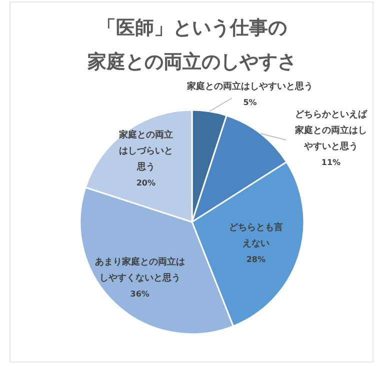 This screenshot has height=366, width=384. I want to click on slice-label: どちらかといえば家庭との両立はしやすいと思う, so click(331, 130).